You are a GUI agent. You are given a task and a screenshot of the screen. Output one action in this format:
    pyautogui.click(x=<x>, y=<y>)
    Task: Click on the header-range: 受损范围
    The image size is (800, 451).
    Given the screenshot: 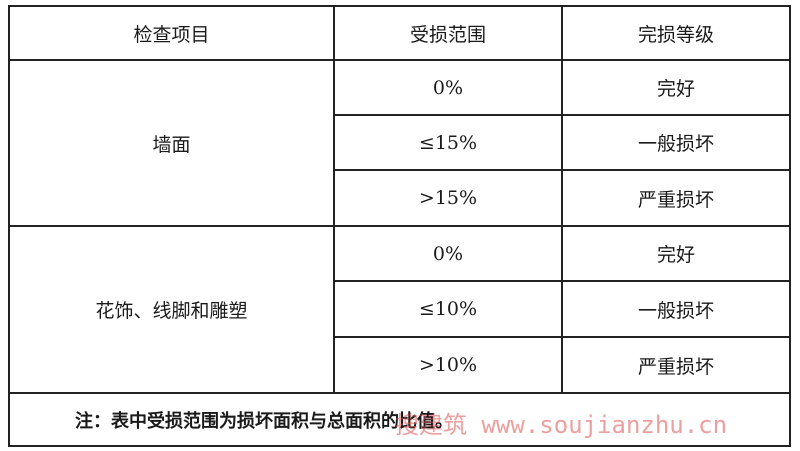 What is the action you would take?
    pyautogui.click(x=447, y=34)
    